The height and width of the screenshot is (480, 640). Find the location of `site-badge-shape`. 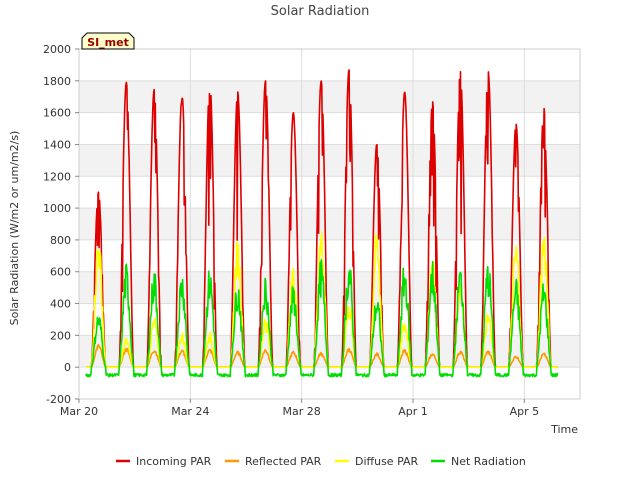

site-badge-shape is located at coordinates (108, 41).